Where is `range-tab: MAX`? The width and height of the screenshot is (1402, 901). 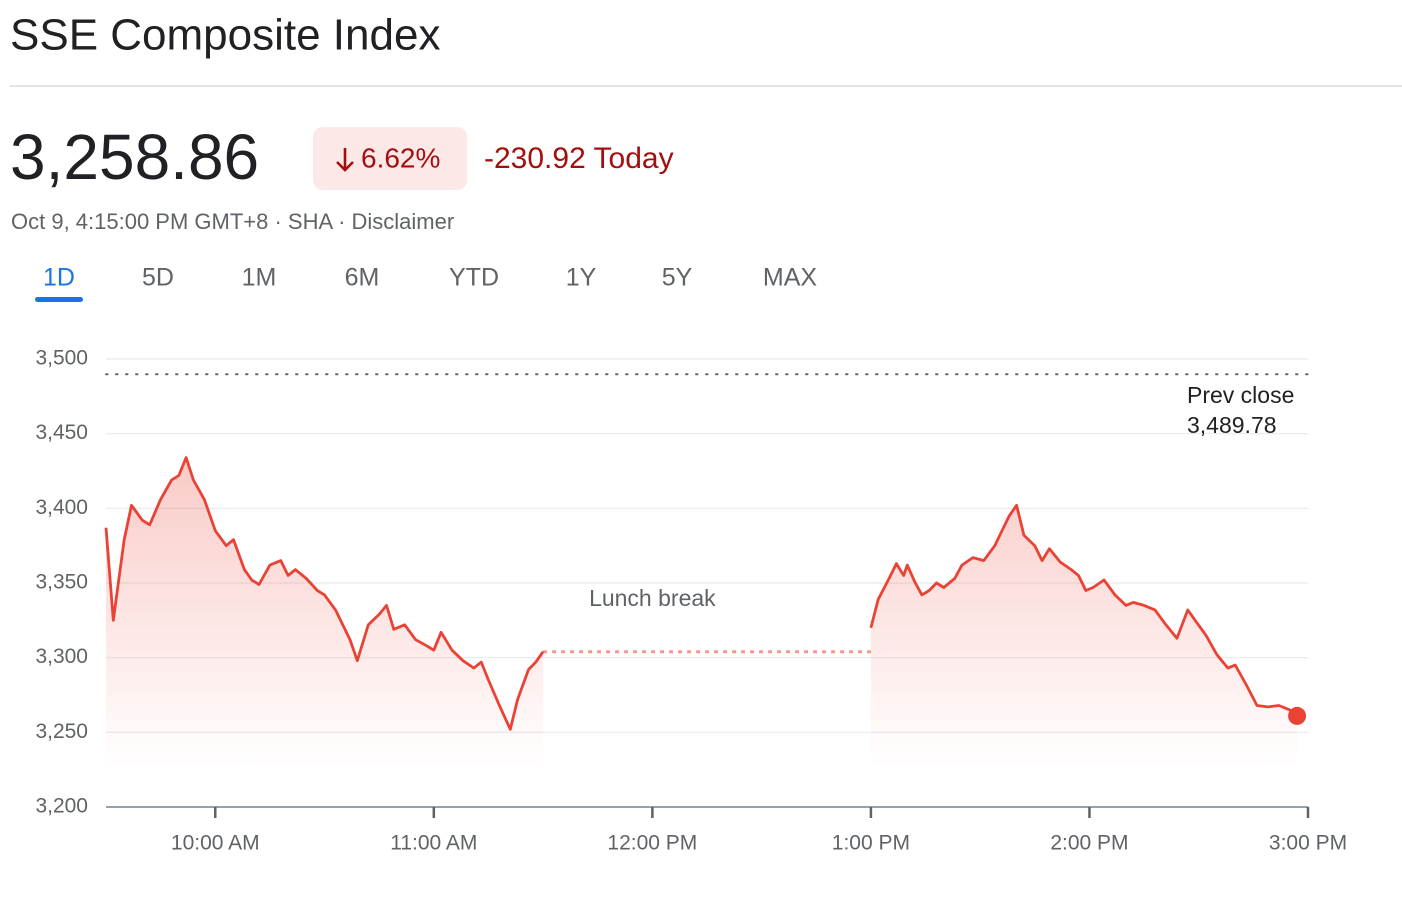 range-tab: MAX is located at coordinates (790, 278).